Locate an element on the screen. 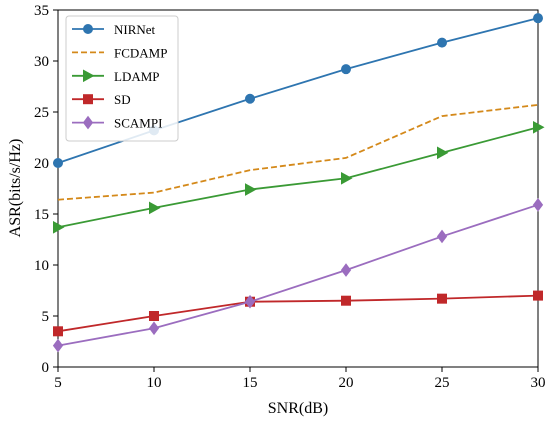 The image size is (550, 421). y-tick-label: 35 is located at coordinates (41, 11).